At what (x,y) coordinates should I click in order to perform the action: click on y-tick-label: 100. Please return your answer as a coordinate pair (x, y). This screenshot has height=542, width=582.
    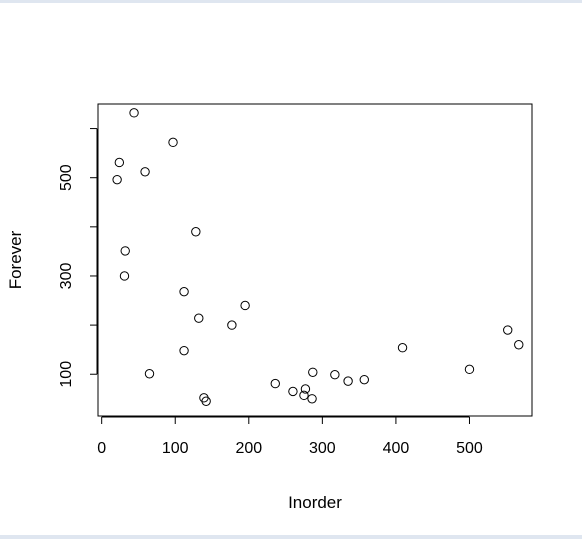
    Looking at the image, I should click on (66, 374).